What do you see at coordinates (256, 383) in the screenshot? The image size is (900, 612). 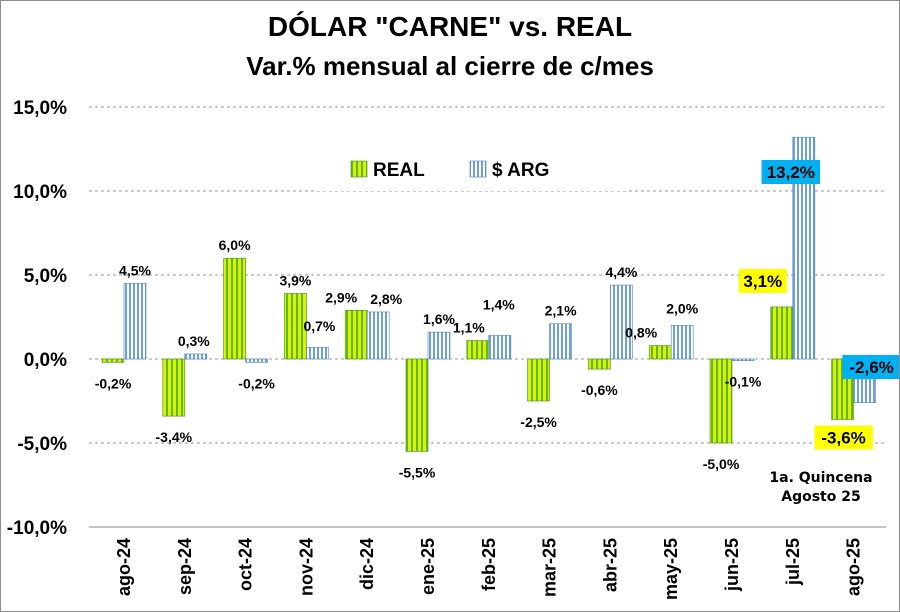 I see `data-label-arg: -0,2%` at bounding box center [256, 383].